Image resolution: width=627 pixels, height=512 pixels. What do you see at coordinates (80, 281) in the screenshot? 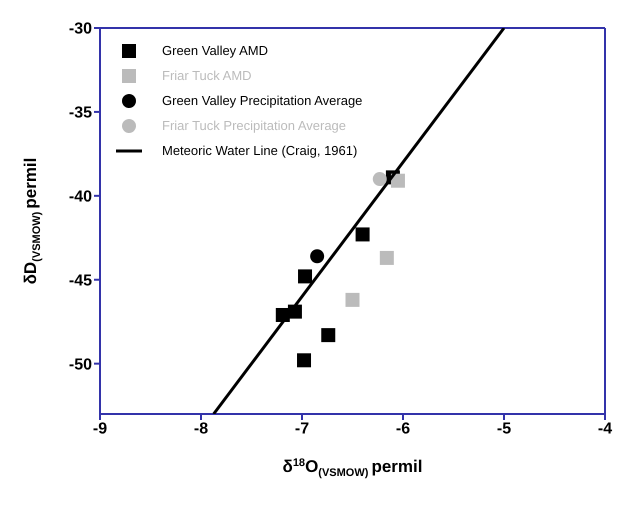
I see `y-tick-label: -45` at bounding box center [80, 281].